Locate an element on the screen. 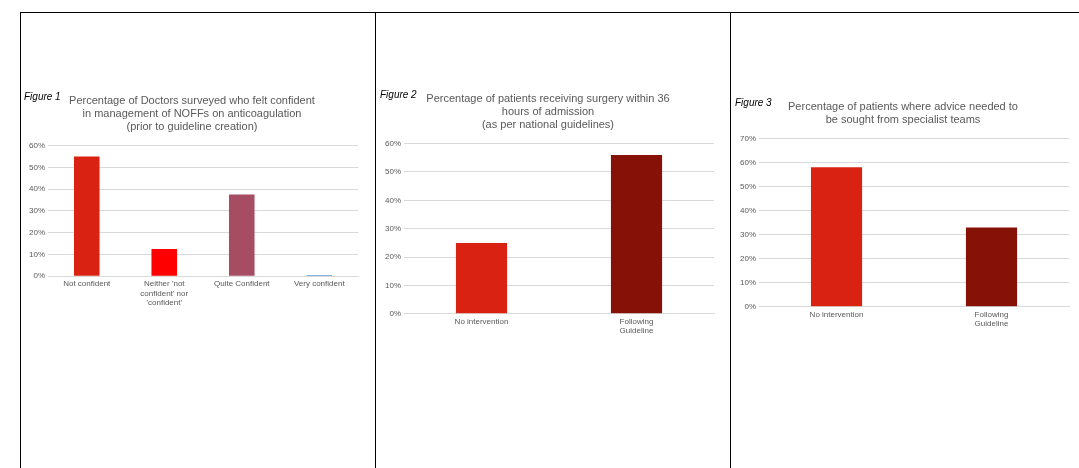 The width and height of the screenshot is (1079, 468). x-tick-label: Not confident is located at coordinates (87, 284).